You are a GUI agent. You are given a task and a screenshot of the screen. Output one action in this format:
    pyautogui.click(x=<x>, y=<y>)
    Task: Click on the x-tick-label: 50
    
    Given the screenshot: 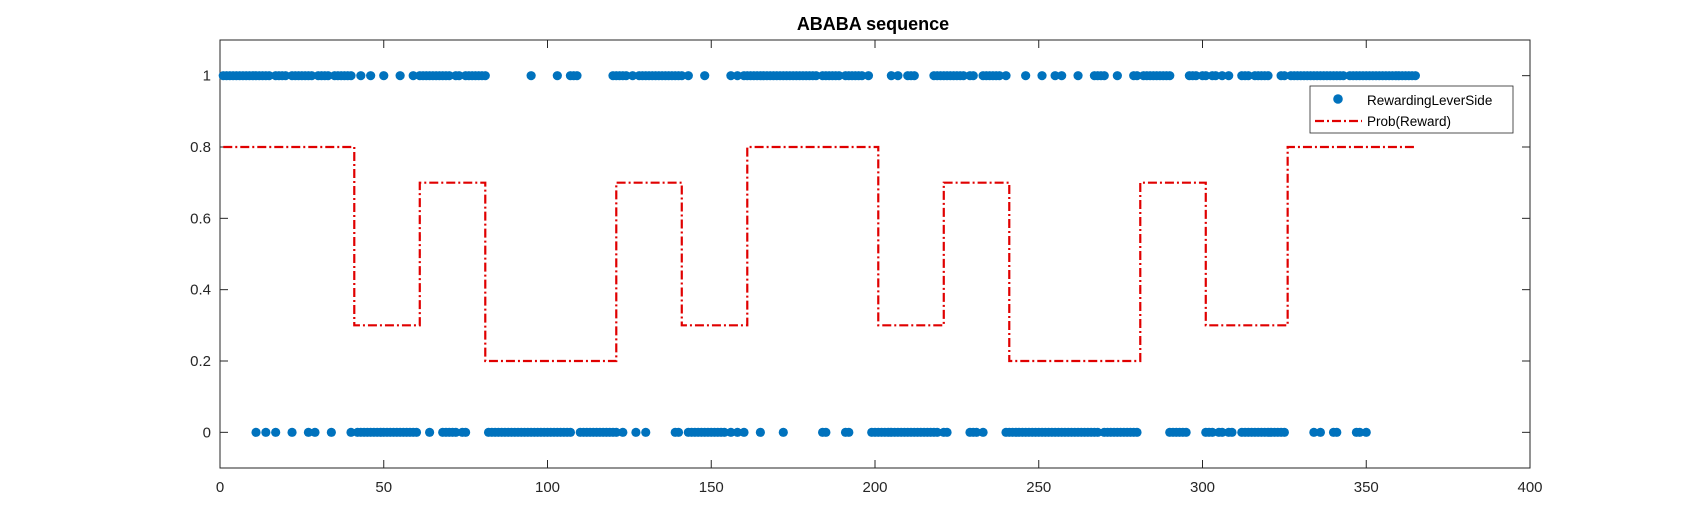 What is the action you would take?
    pyautogui.click(x=383, y=487)
    